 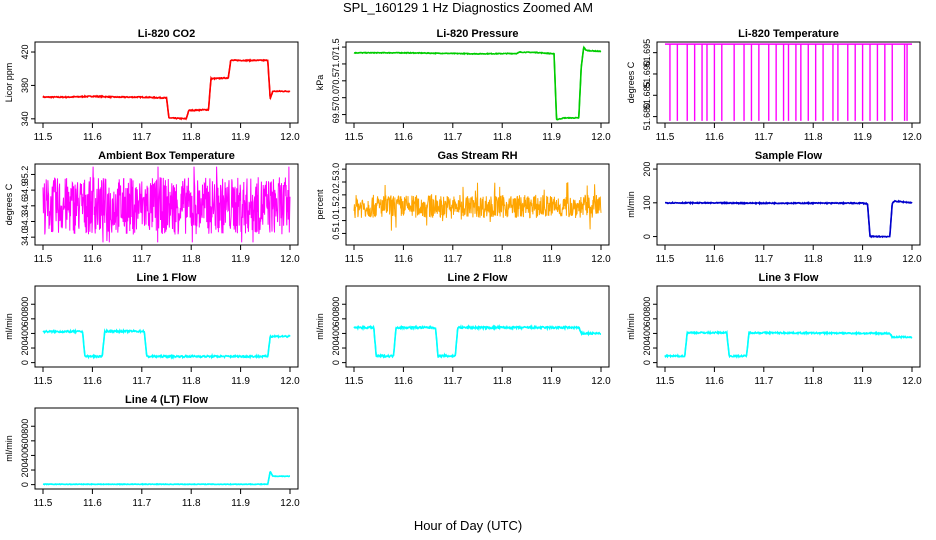 I want to click on panel-title: Line 1 Flow, so click(x=167, y=278).